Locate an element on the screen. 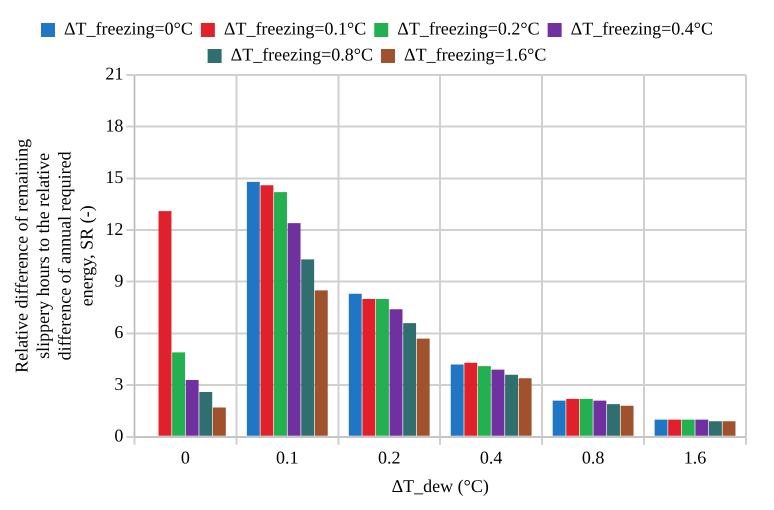 Image resolution: width=774 pixels, height=510 pixels. y-tick-label: 15 is located at coordinates (114, 177).